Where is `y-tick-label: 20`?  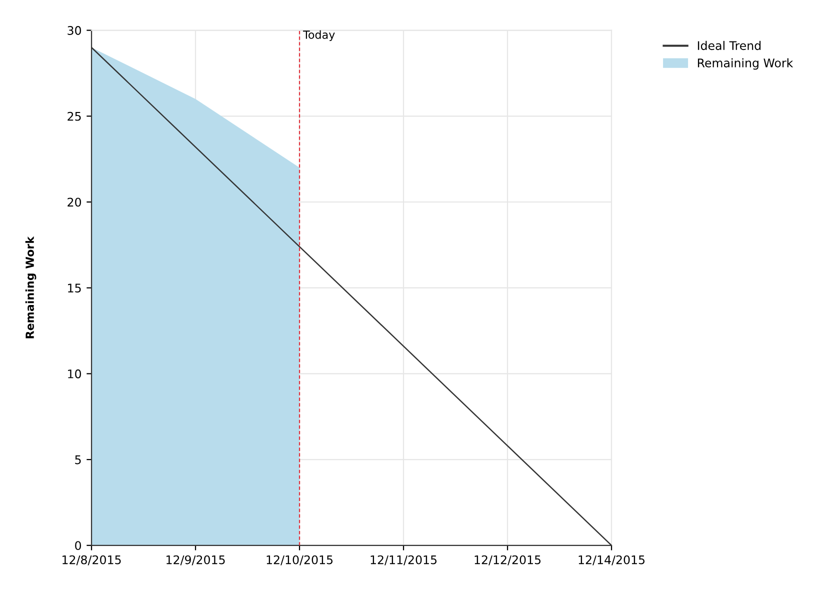
y-tick-label: 20 is located at coordinates (75, 202).